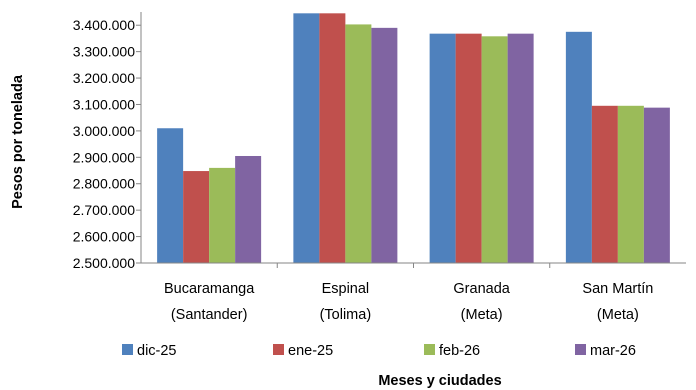 The height and width of the screenshot is (390, 696). Describe the element at coordinates (209, 315) in the screenshot. I see `x-category-label: (Santander)` at that location.